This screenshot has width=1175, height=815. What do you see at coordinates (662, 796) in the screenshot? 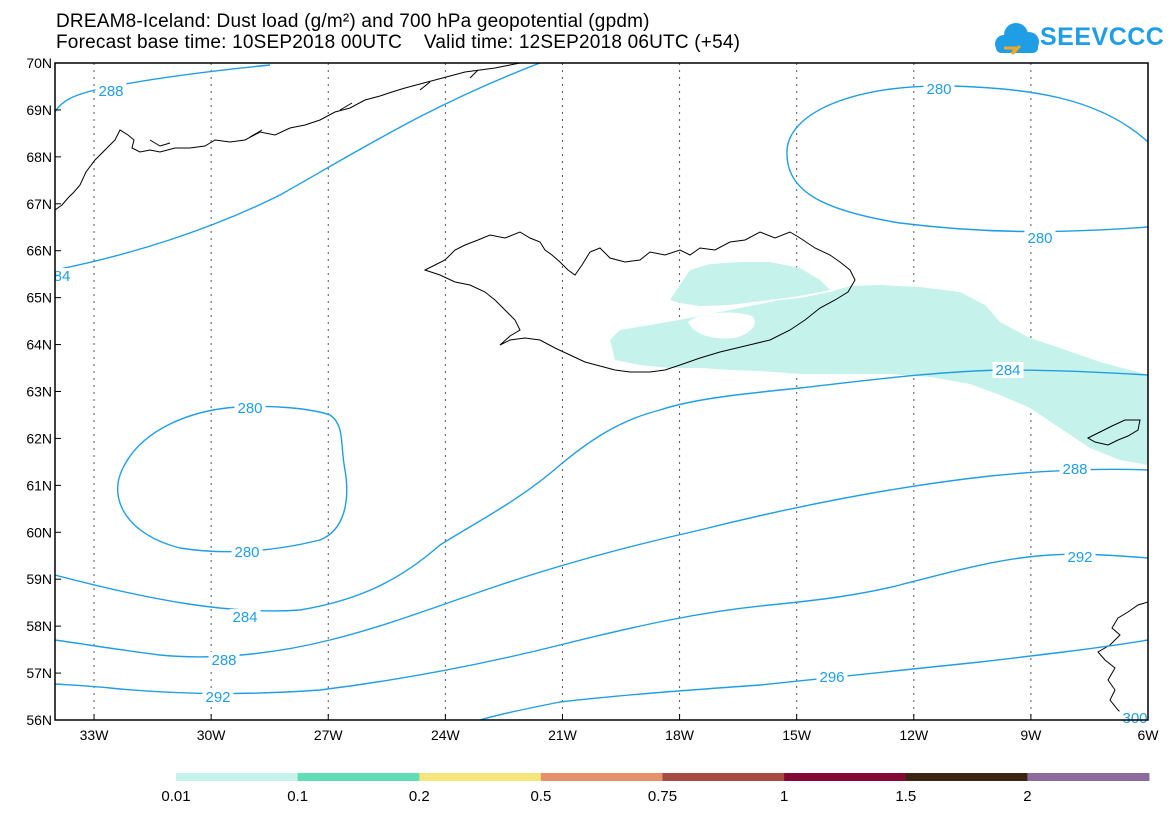
I see `colorbar-label: 0.75` at bounding box center [662, 796].